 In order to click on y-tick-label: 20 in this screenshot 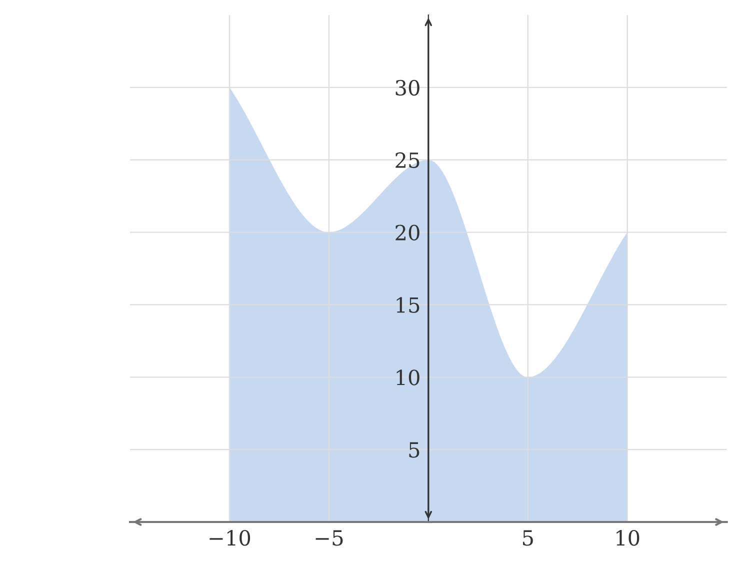, I will do `click(408, 232)`.